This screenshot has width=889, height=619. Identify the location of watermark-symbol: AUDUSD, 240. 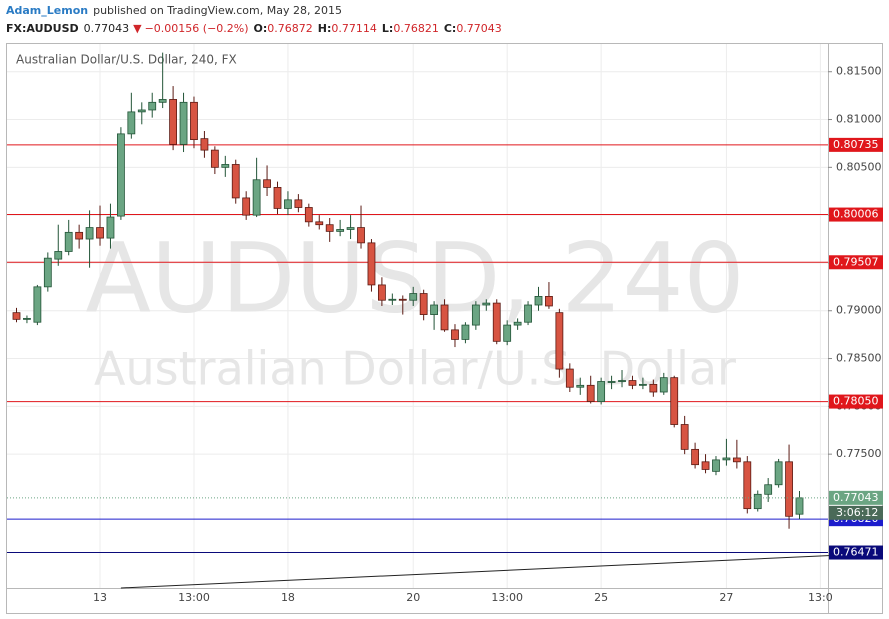
(414, 278).